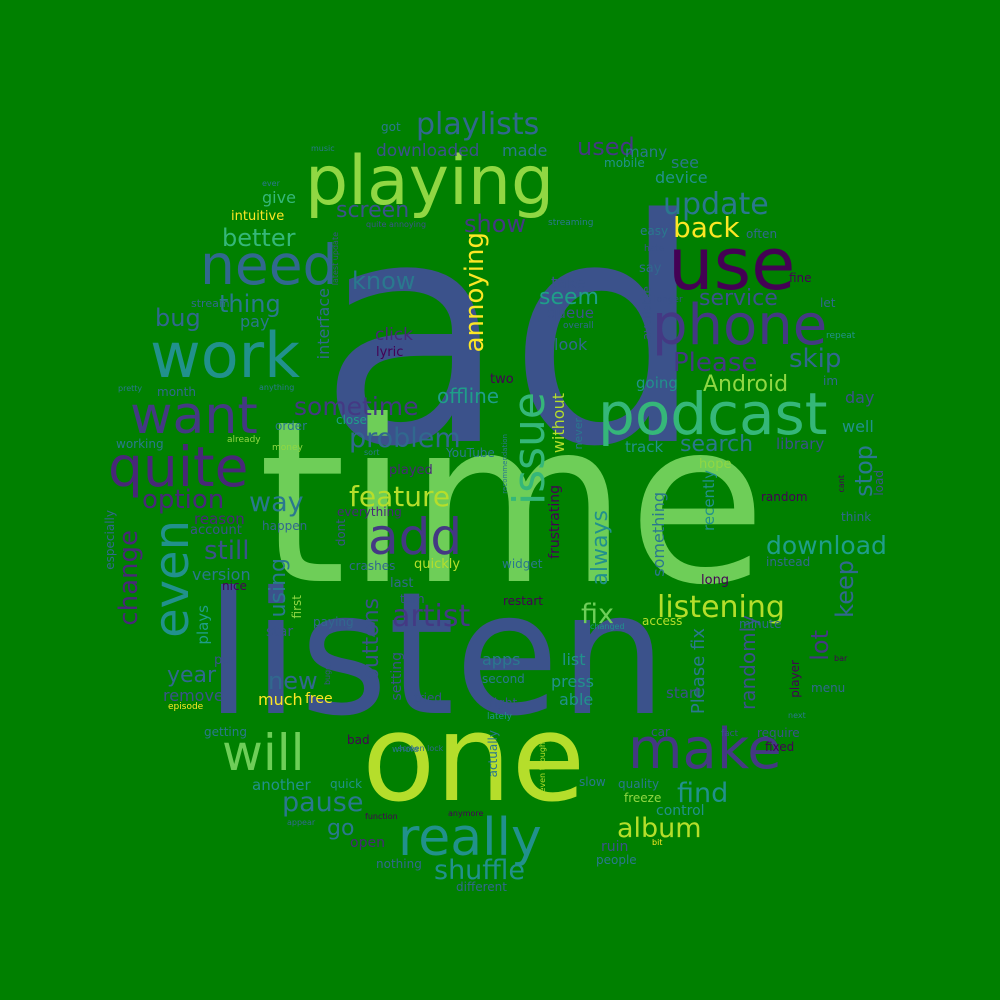  I want to click on cloud-word-close: close, so click(351, 420).